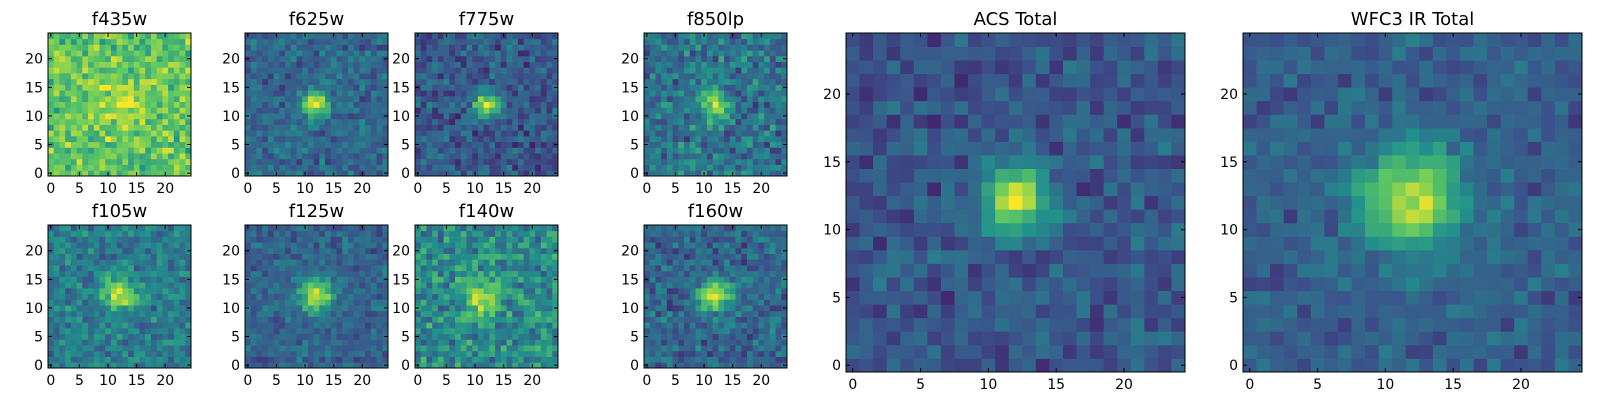  I want to click on x-tick-label: 20, so click(532, 189).